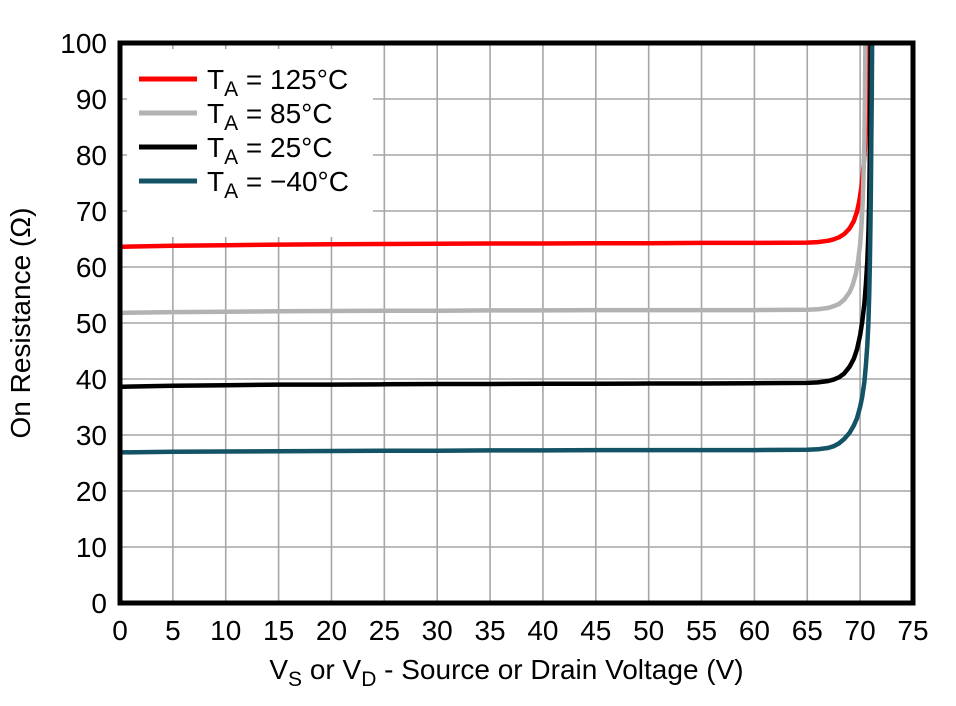 This screenshot has width=956, height=706. I want to click on y-tick-label: 60, so click(91, 267).